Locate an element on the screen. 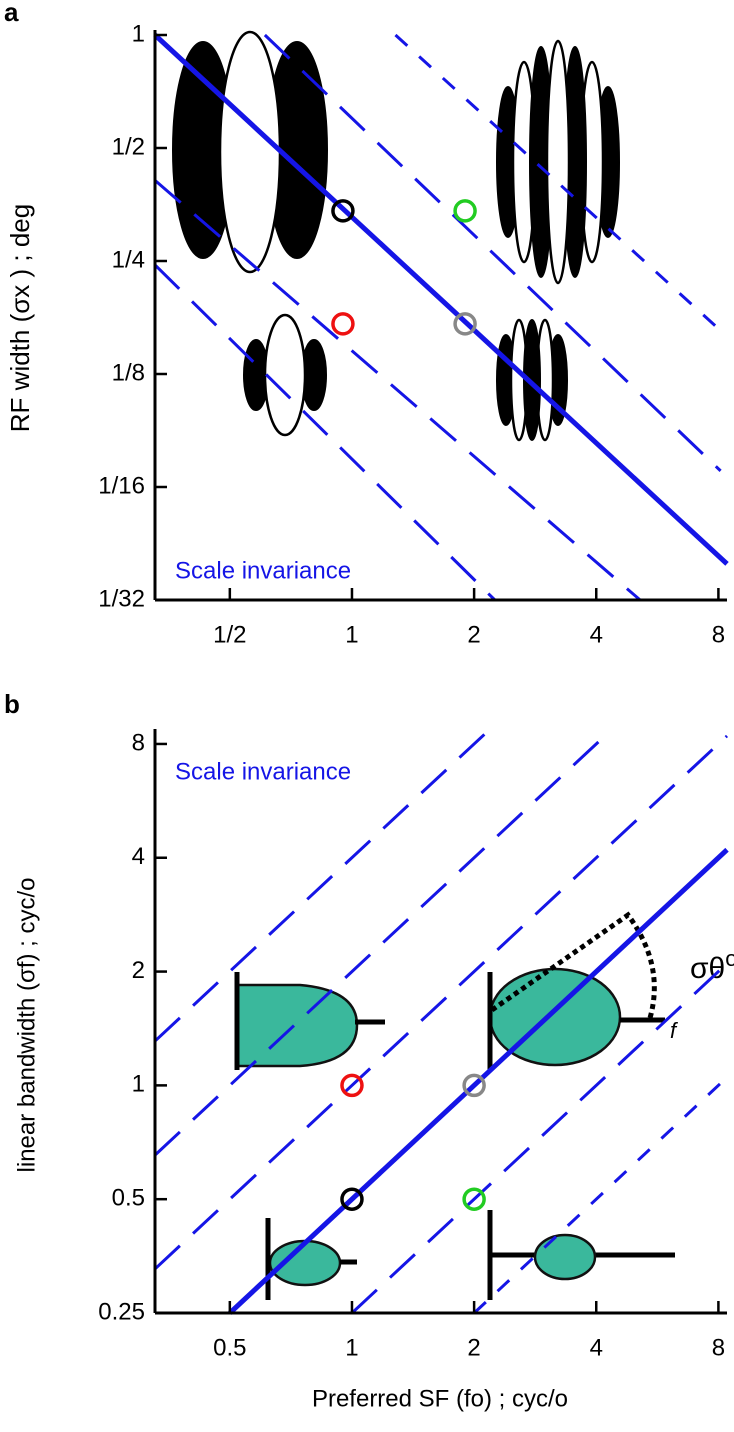 The height and width of the screenshot is (1432, 734). icon-label: o is located at coordinates (729, 958).